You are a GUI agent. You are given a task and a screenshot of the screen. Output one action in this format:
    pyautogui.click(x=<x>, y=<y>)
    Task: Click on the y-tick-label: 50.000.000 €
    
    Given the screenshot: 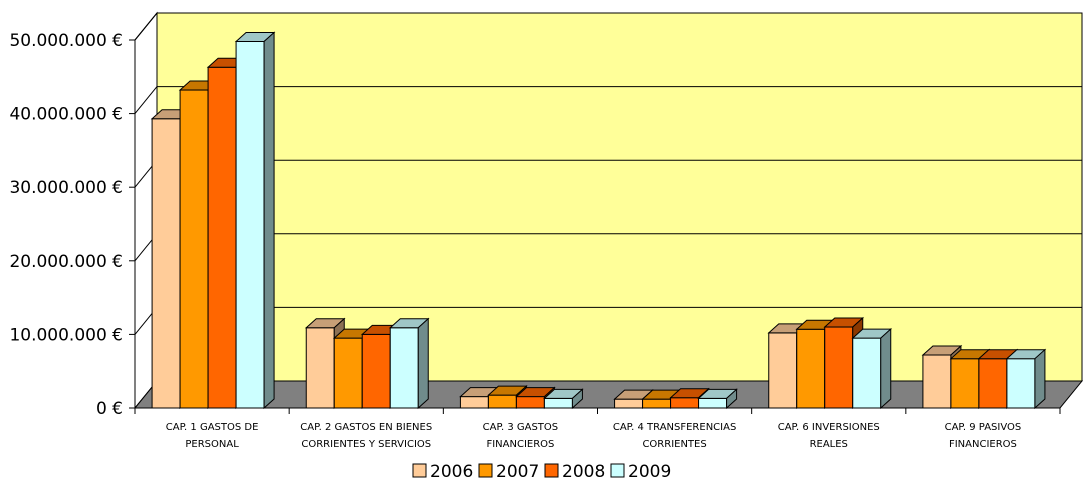 What is the action you would take?
    pyautogui.click(x=66, y=41)
    